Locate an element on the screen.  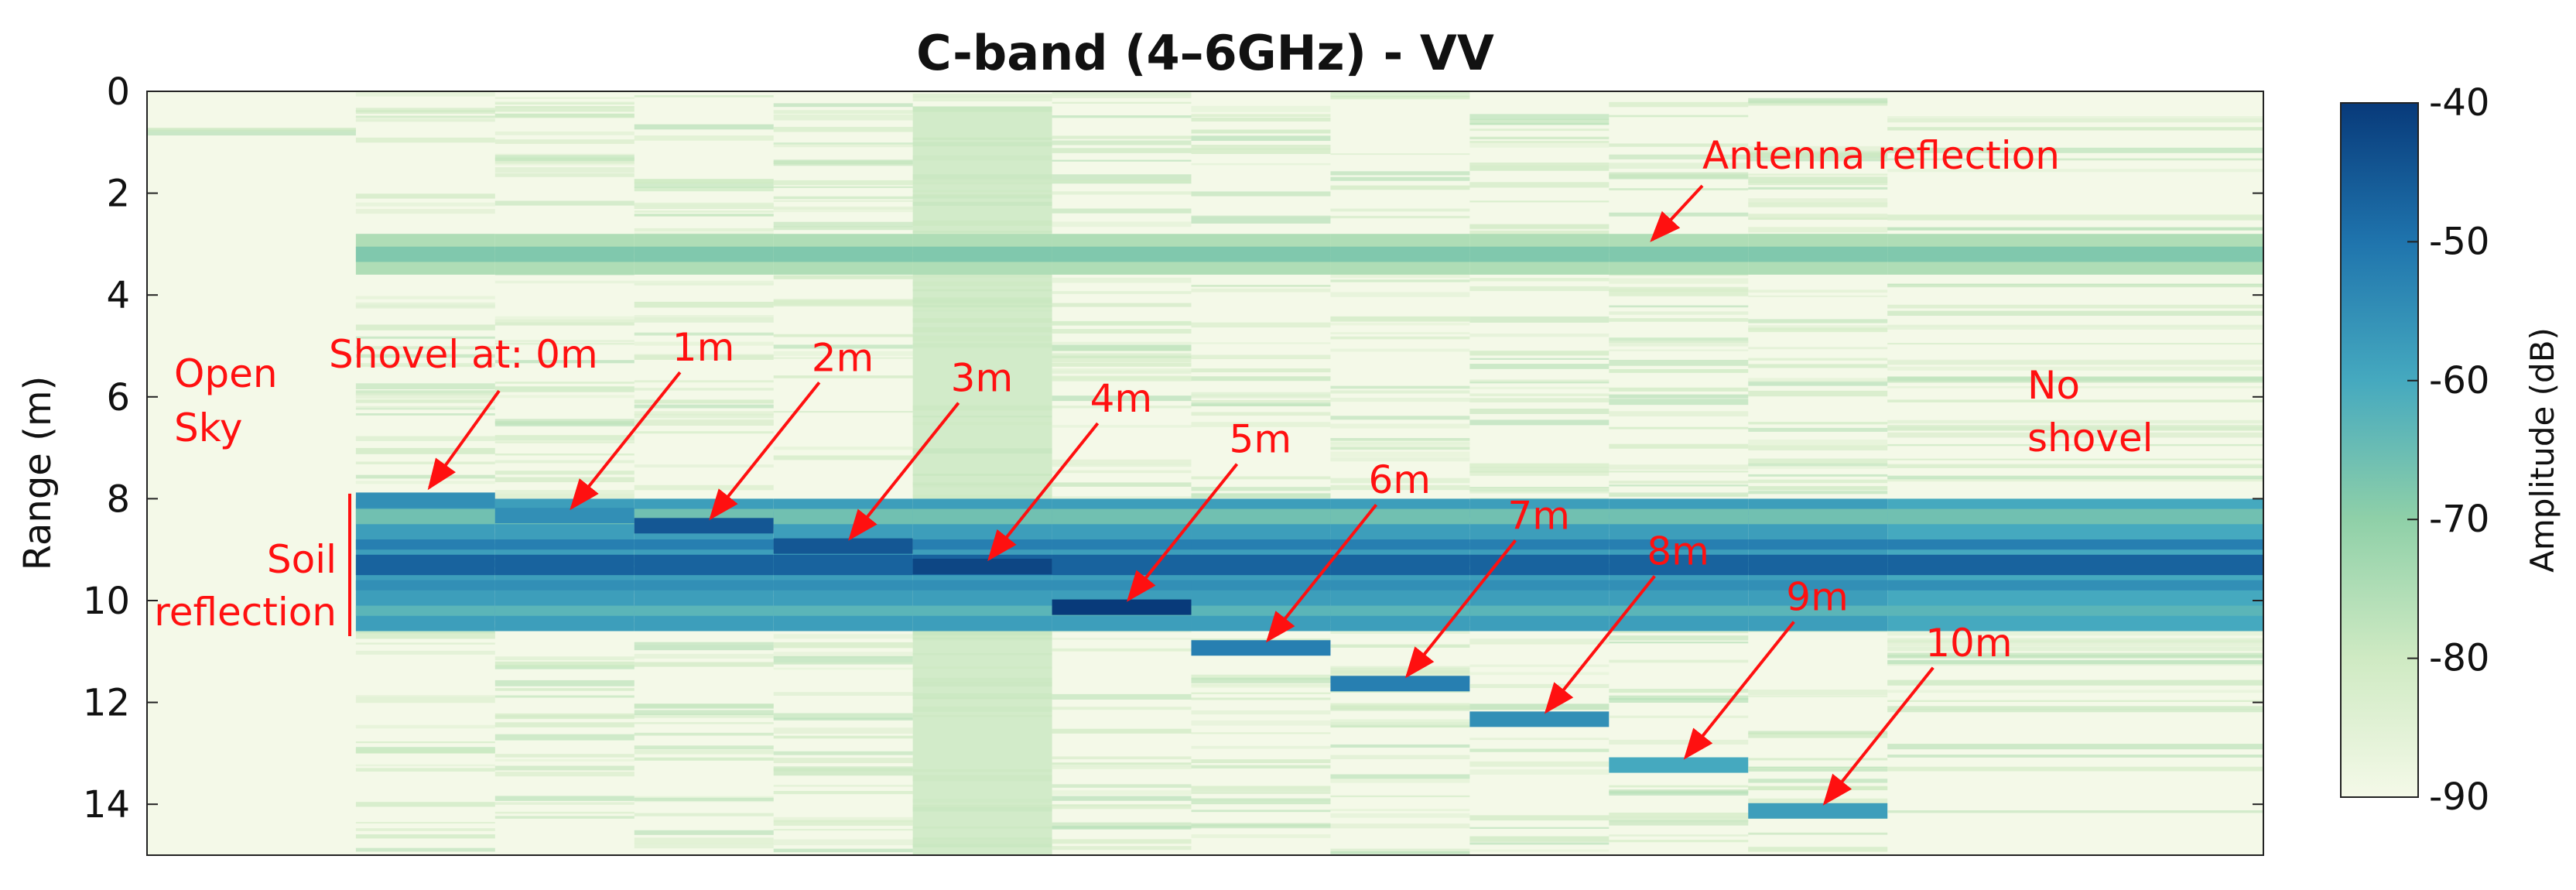
arrow-shovel-8m is located at coordinates (1600, 644).